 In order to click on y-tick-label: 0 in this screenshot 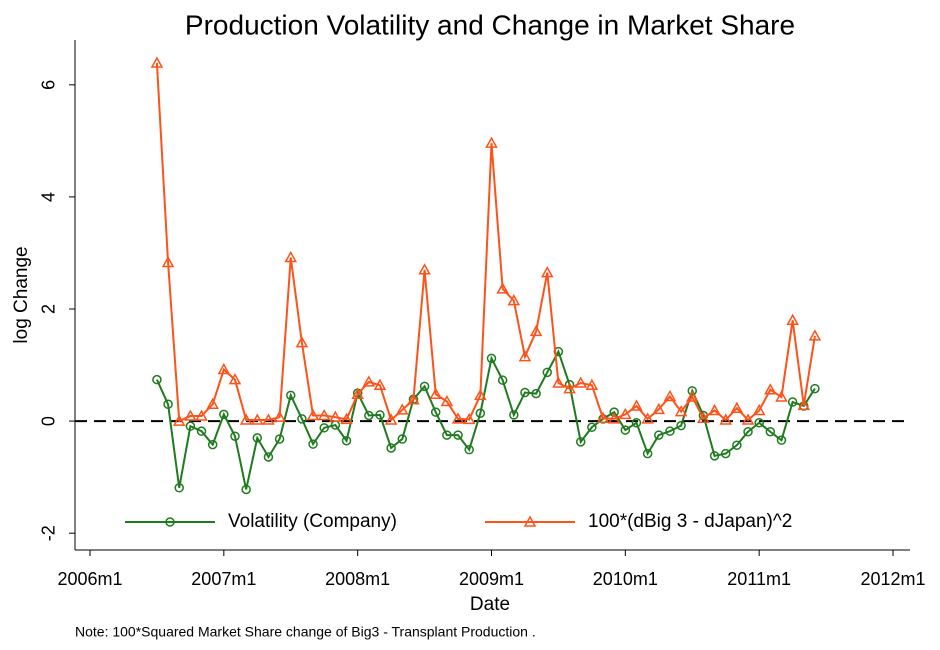, I will do `click(49, 421)`.